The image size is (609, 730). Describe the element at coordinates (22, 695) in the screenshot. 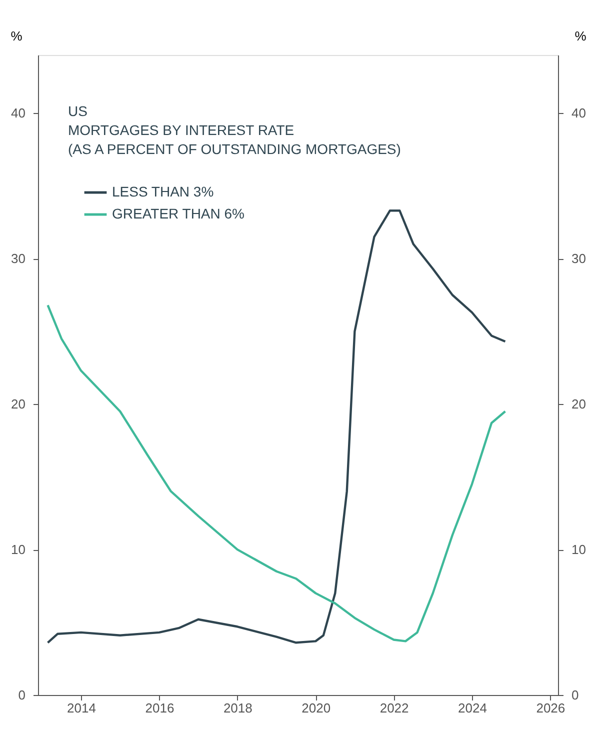

I see `y-tick-label: 0` at that location.